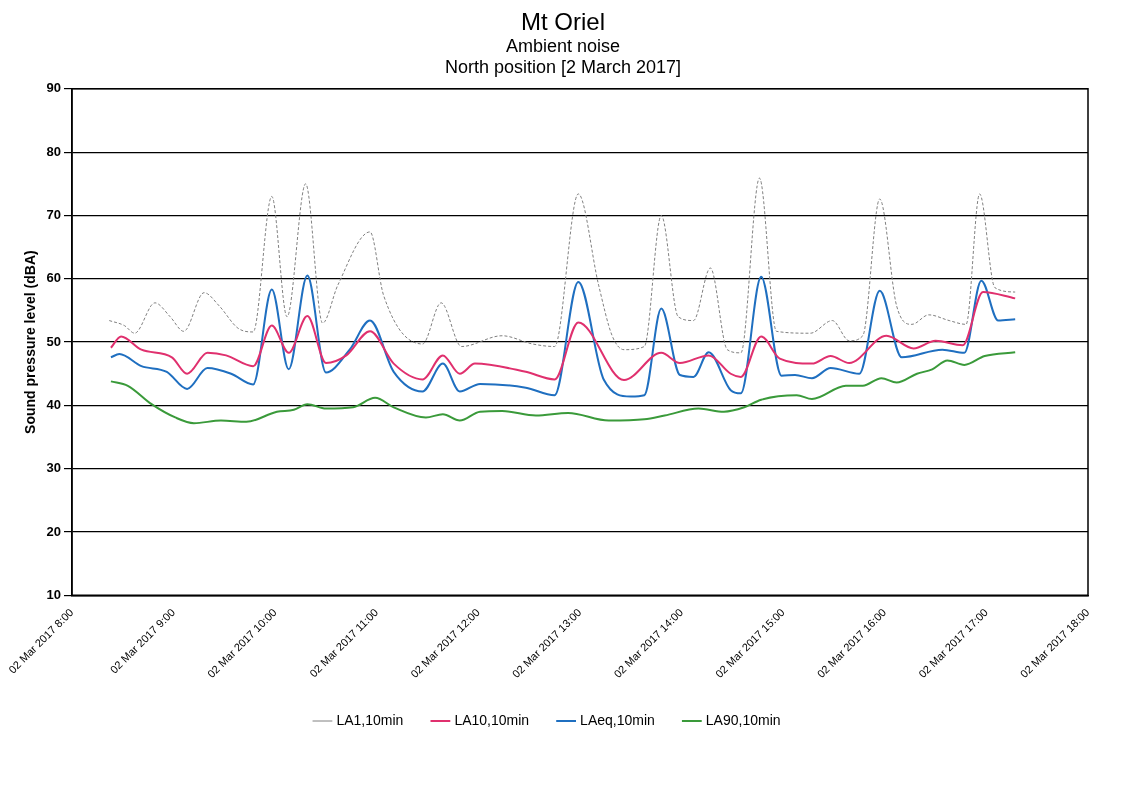 Image resolution: width=1132 pixels, height=787 pixels. Describe the element at coordinates (53, 531) in the screenshot. I see `y-tick-label: 20` at that location.